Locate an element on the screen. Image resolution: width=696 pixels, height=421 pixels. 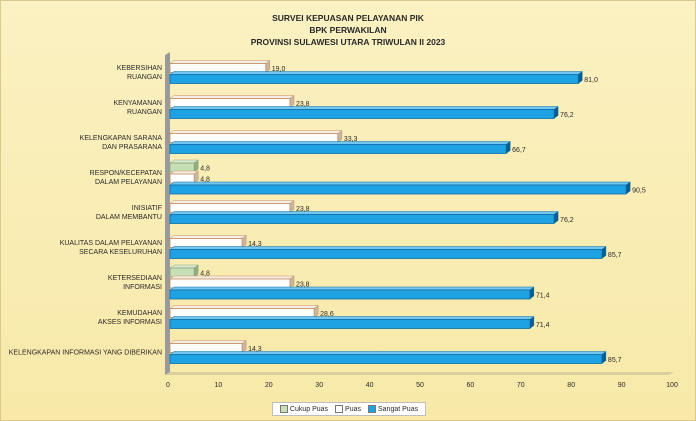
legend-item-cukup-puas: Cukup Puas is located at coordinates (304, 409).